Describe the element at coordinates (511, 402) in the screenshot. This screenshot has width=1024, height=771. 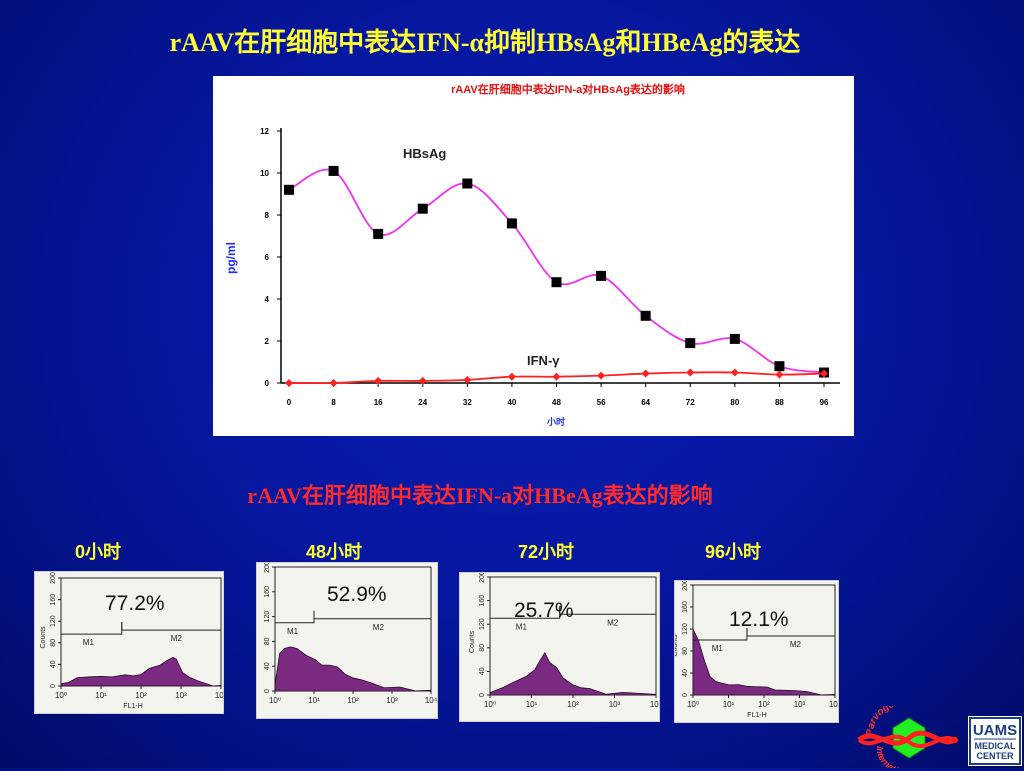
I see `x-tick-label: 40` at that location.